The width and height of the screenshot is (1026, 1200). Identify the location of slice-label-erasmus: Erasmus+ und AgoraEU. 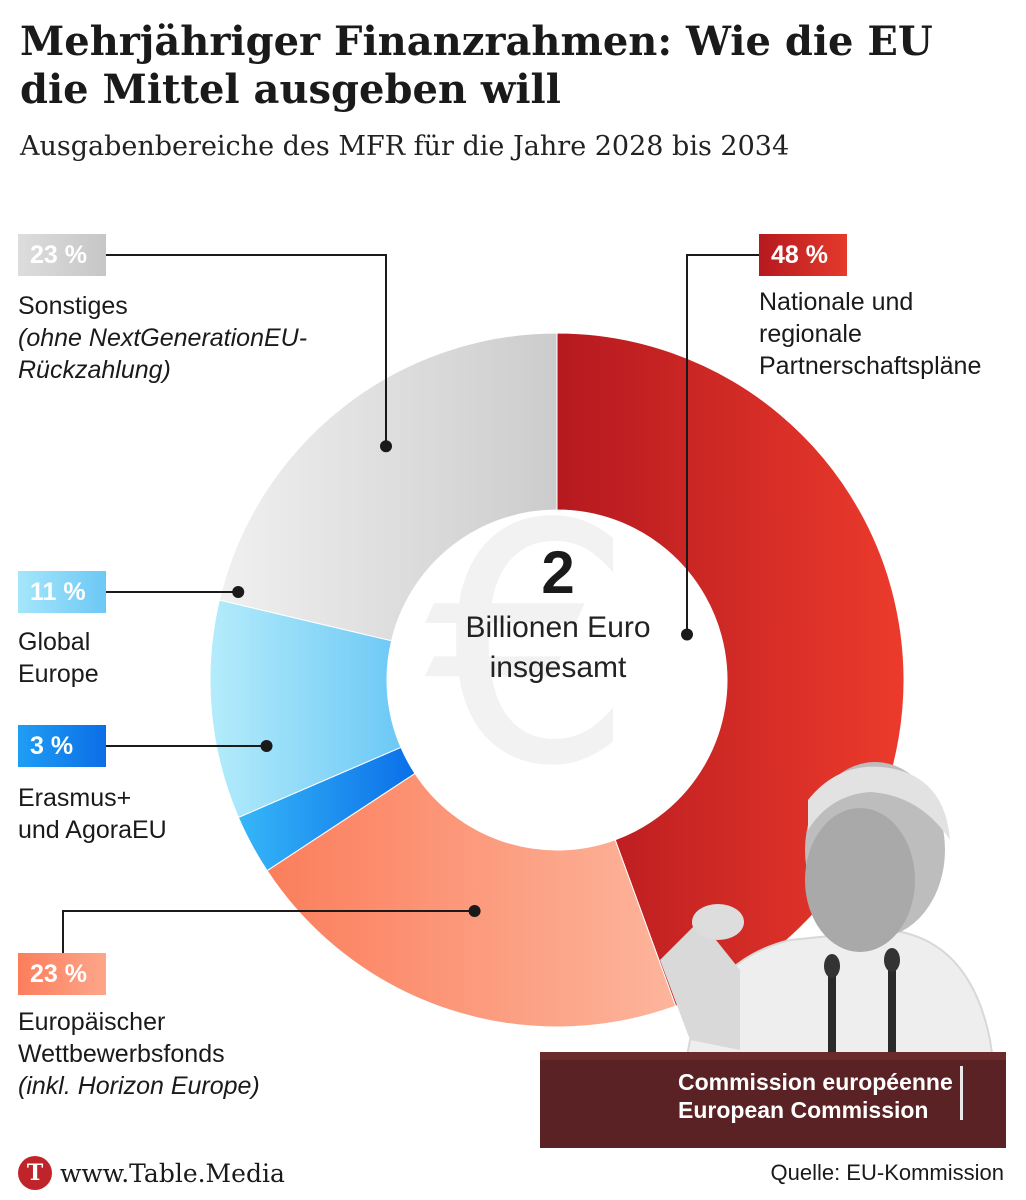
(92, 814).